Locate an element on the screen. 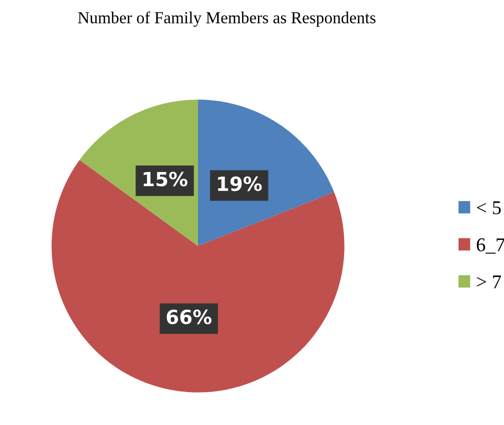 The height and width of the screenshot is (425, 504). chart-title: Number of Family Members as Respondents is located at coordinates (227, 19).